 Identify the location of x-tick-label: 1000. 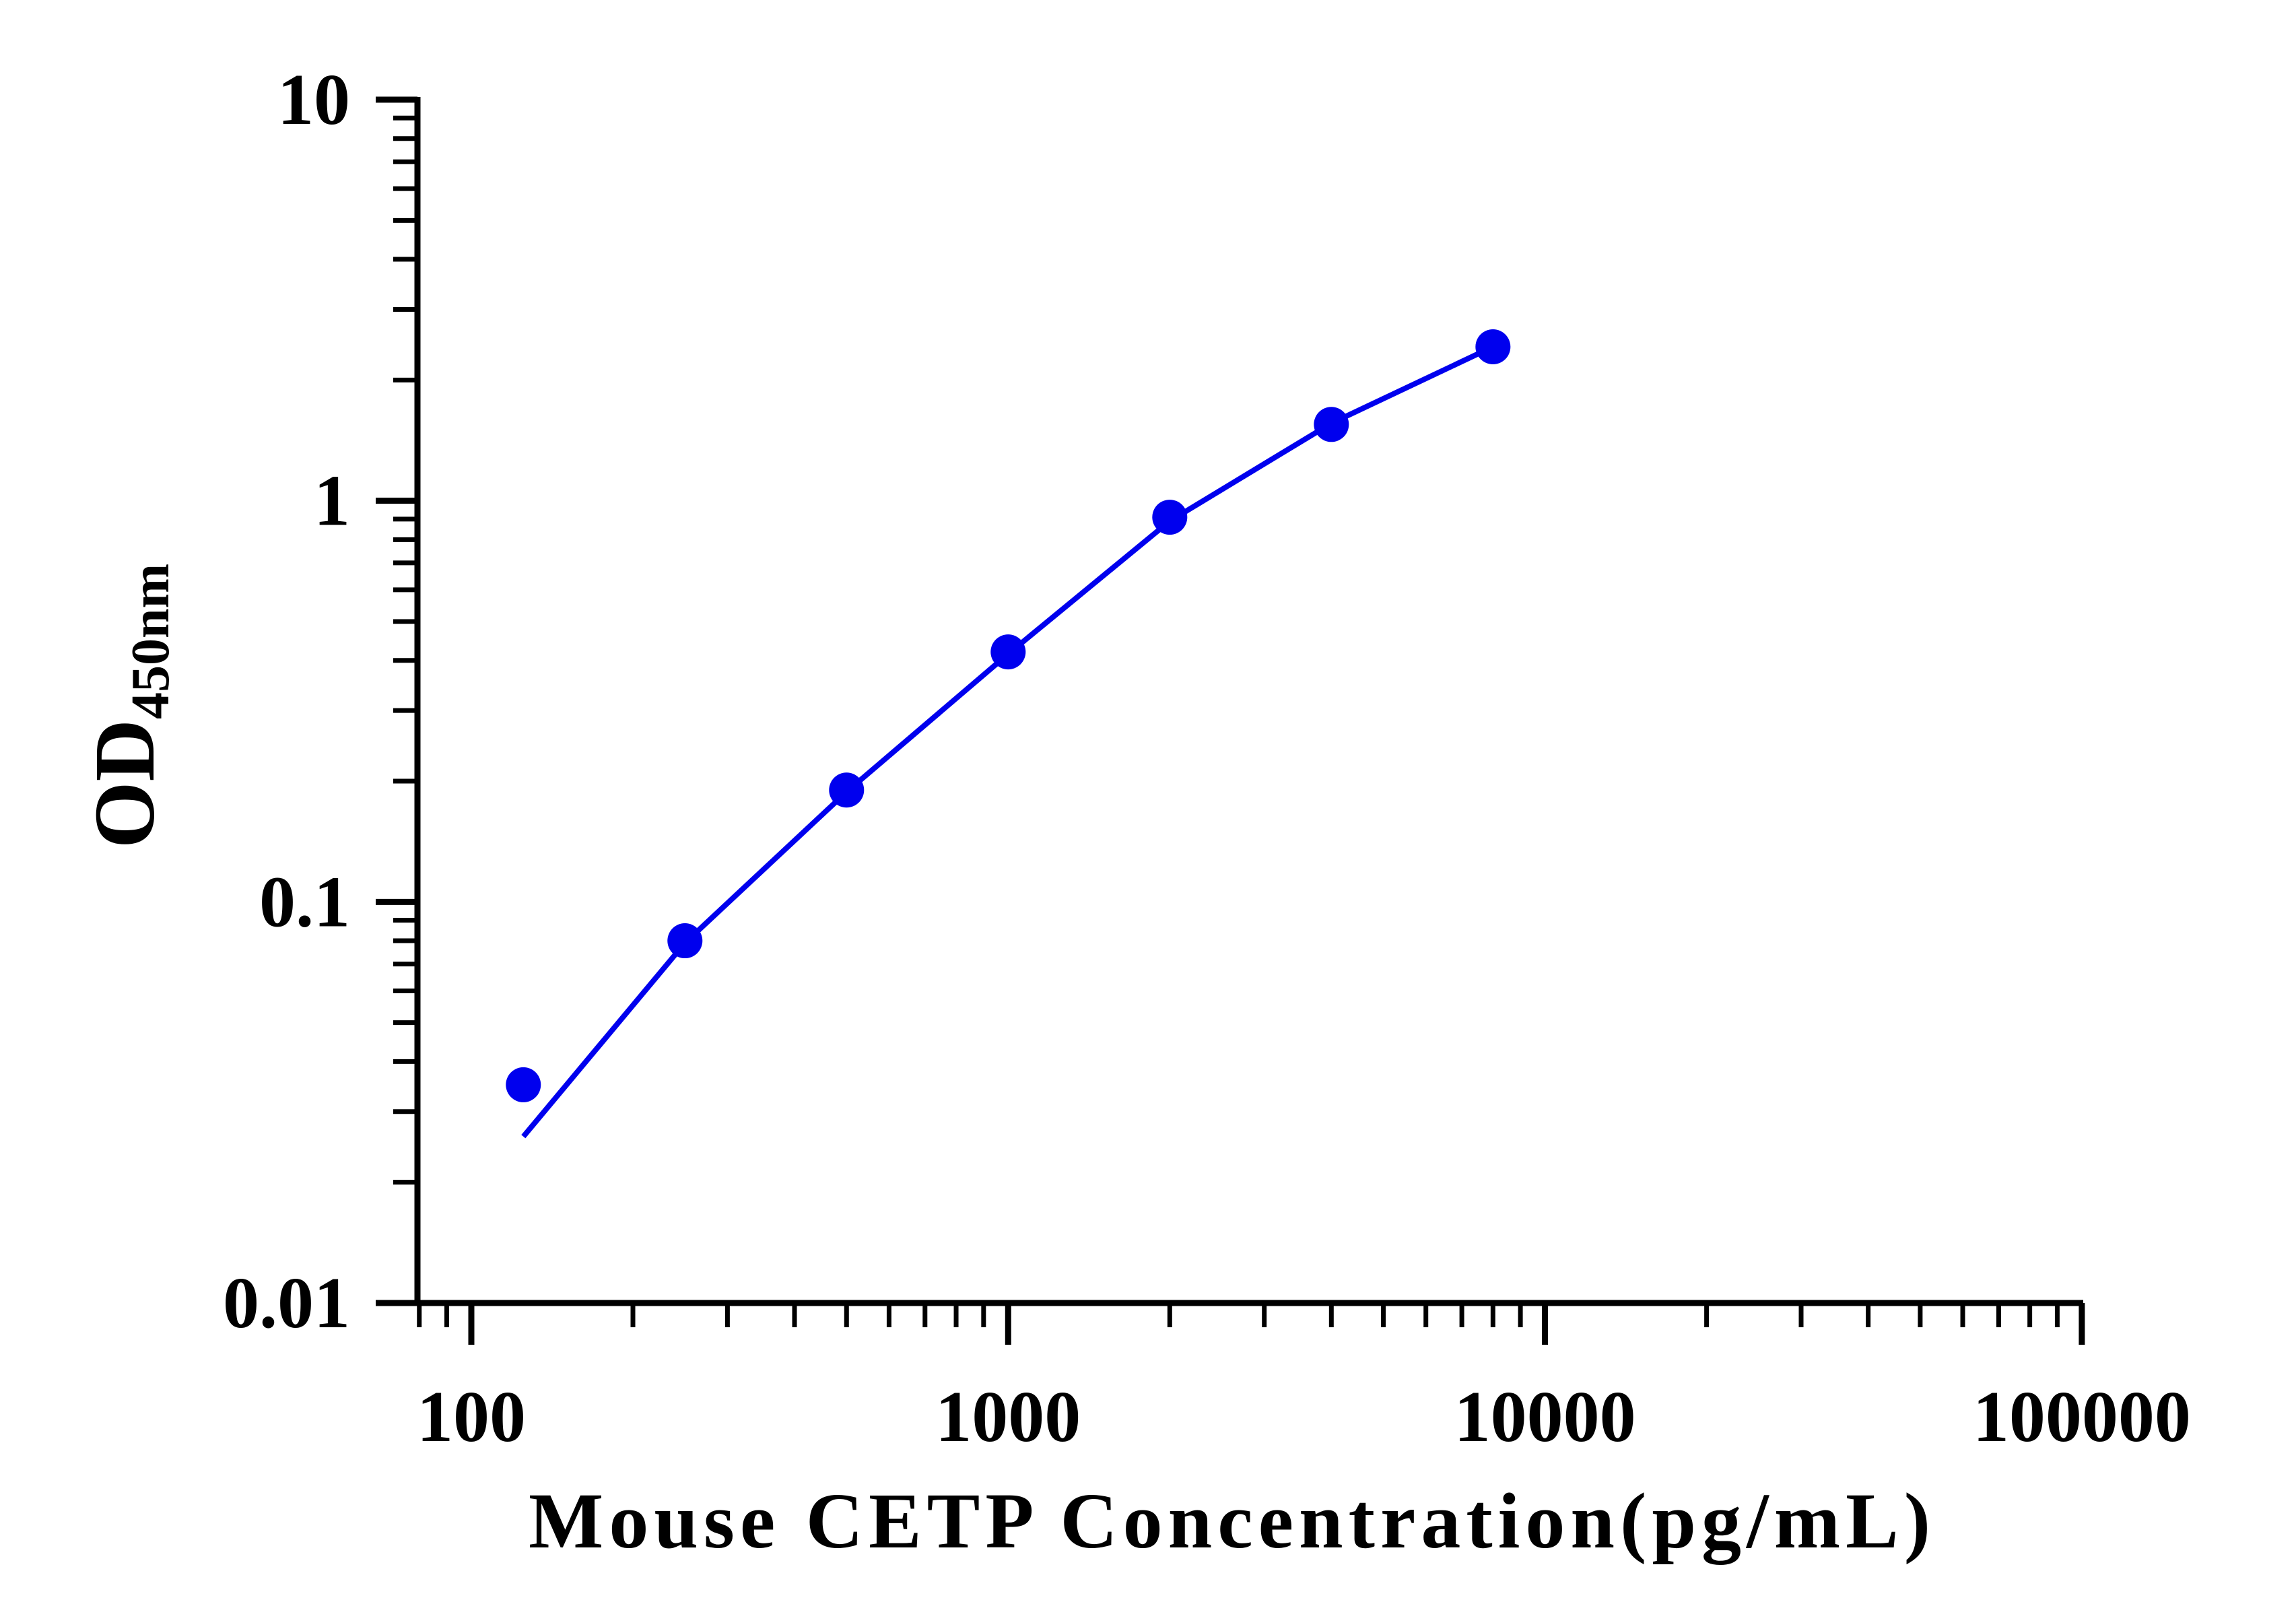
(1008, 1417).